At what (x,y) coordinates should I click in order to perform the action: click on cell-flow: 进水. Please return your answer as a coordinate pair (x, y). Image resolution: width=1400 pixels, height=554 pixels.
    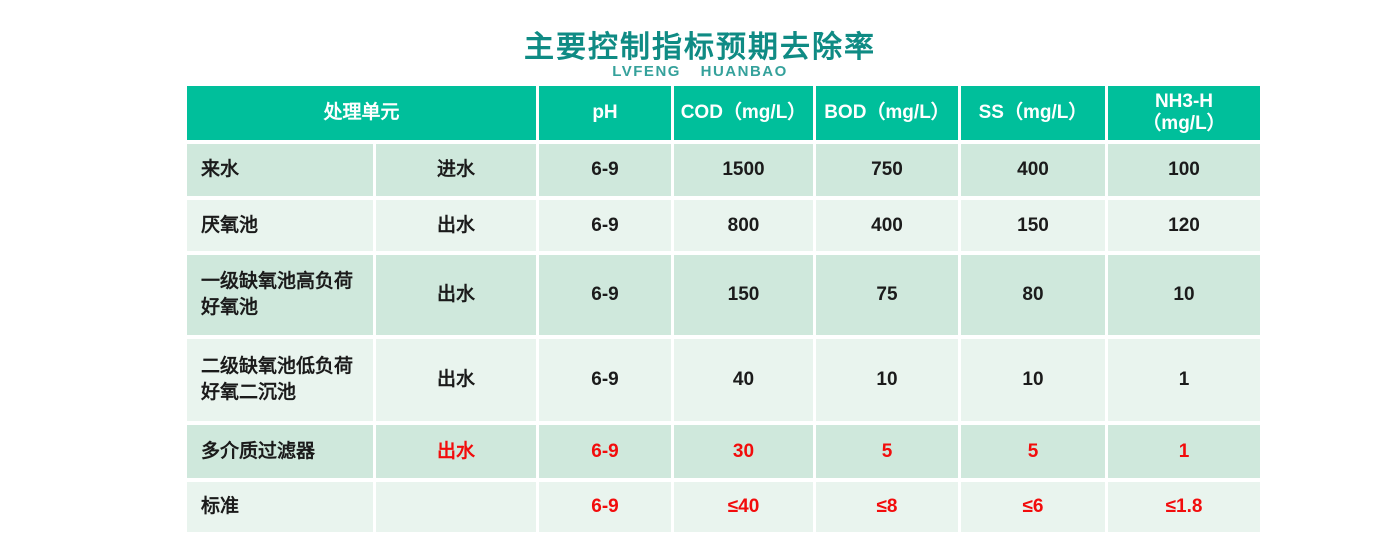
    Looking at the image, I should click on (456, 170).